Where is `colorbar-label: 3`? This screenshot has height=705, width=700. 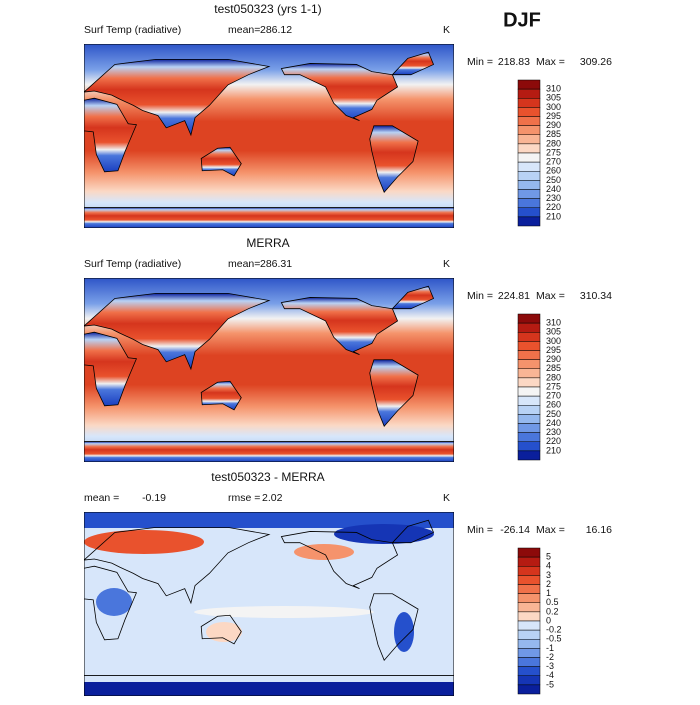
colorbar-label: 3 is located at coordinates (548, 575).